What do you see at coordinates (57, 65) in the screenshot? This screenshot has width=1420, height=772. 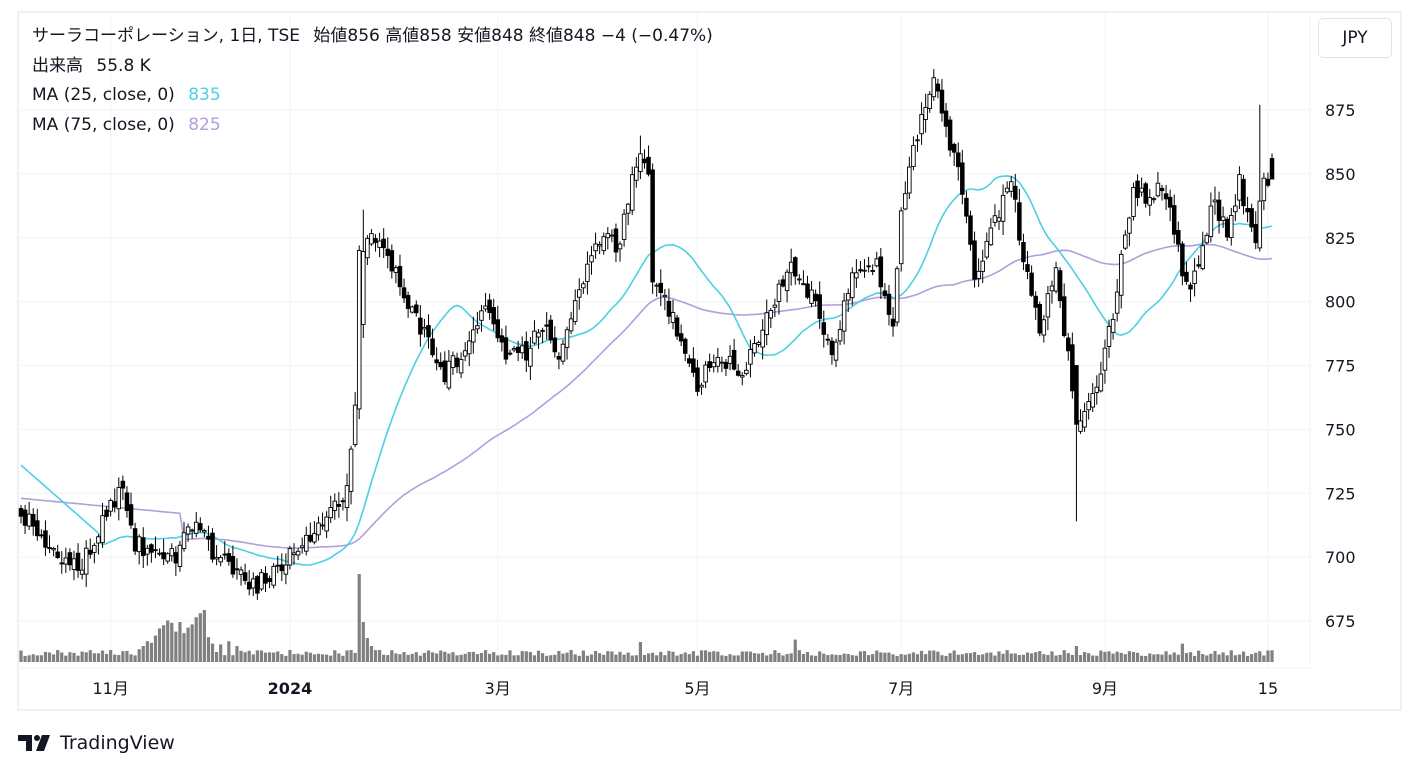 I see `volume-label: 出来高` at bounding box center [57, 65].